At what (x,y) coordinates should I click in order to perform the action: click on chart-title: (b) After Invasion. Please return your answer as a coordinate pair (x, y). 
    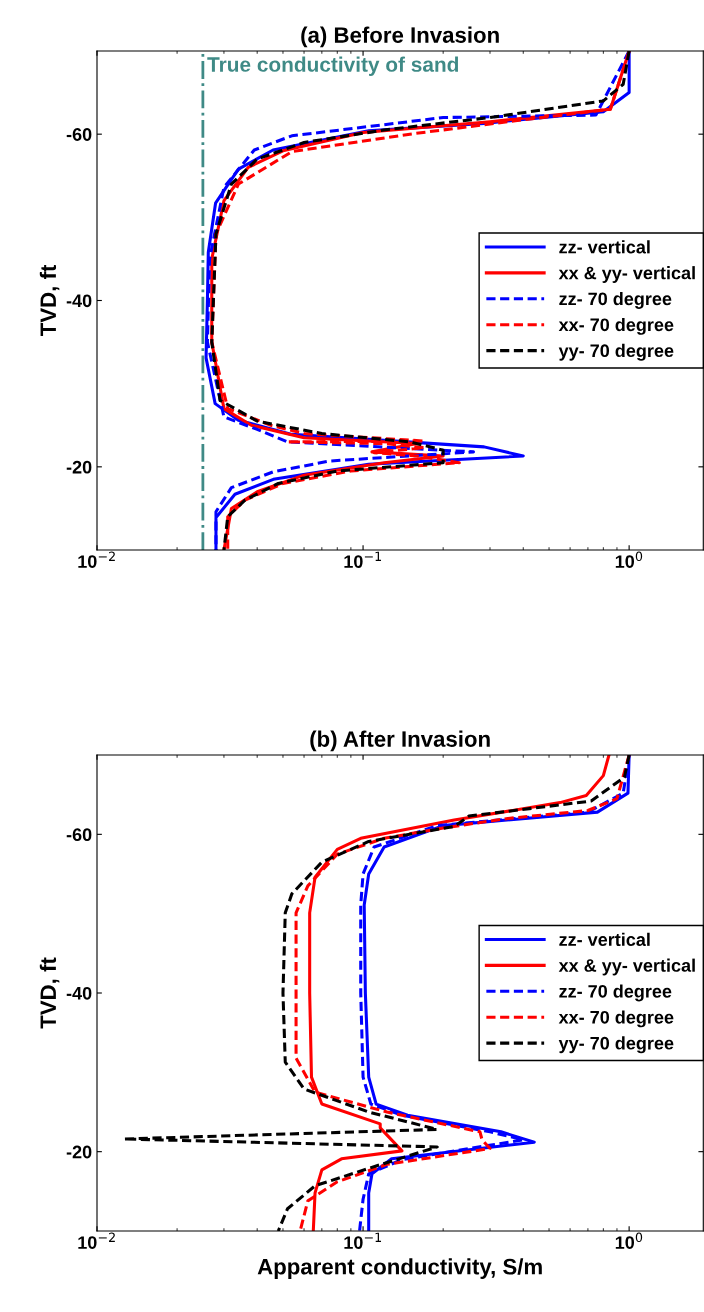
    Looking at the image, I should click on (400, 741).